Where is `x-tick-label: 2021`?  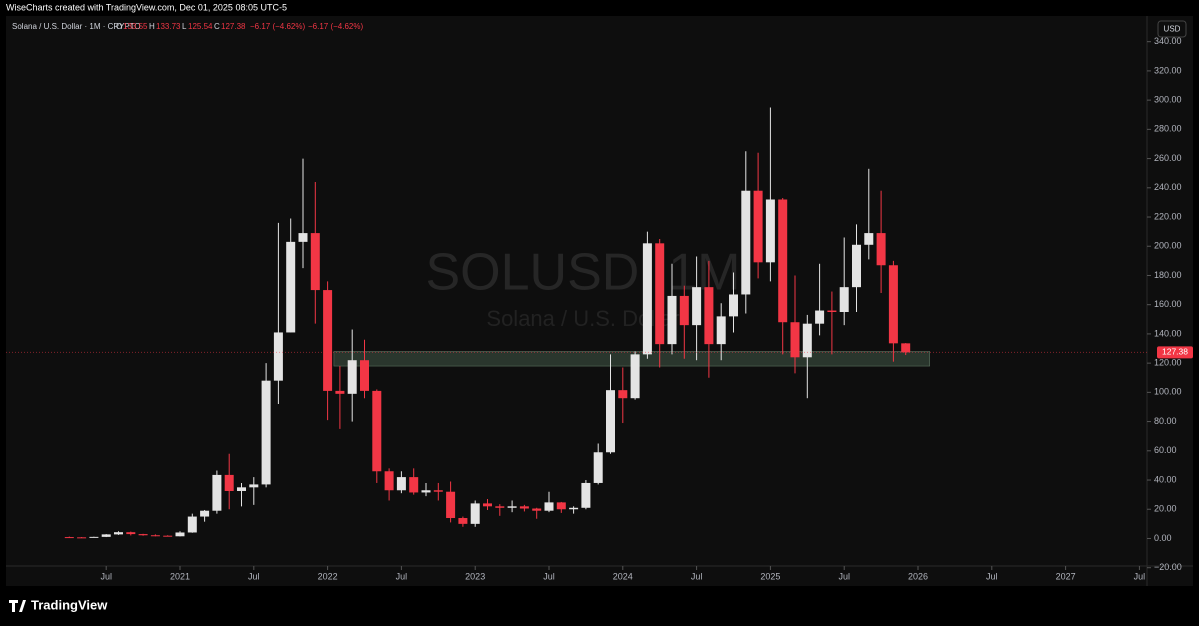 x-tick-label: 2021 is located at coordinates (180, 576).